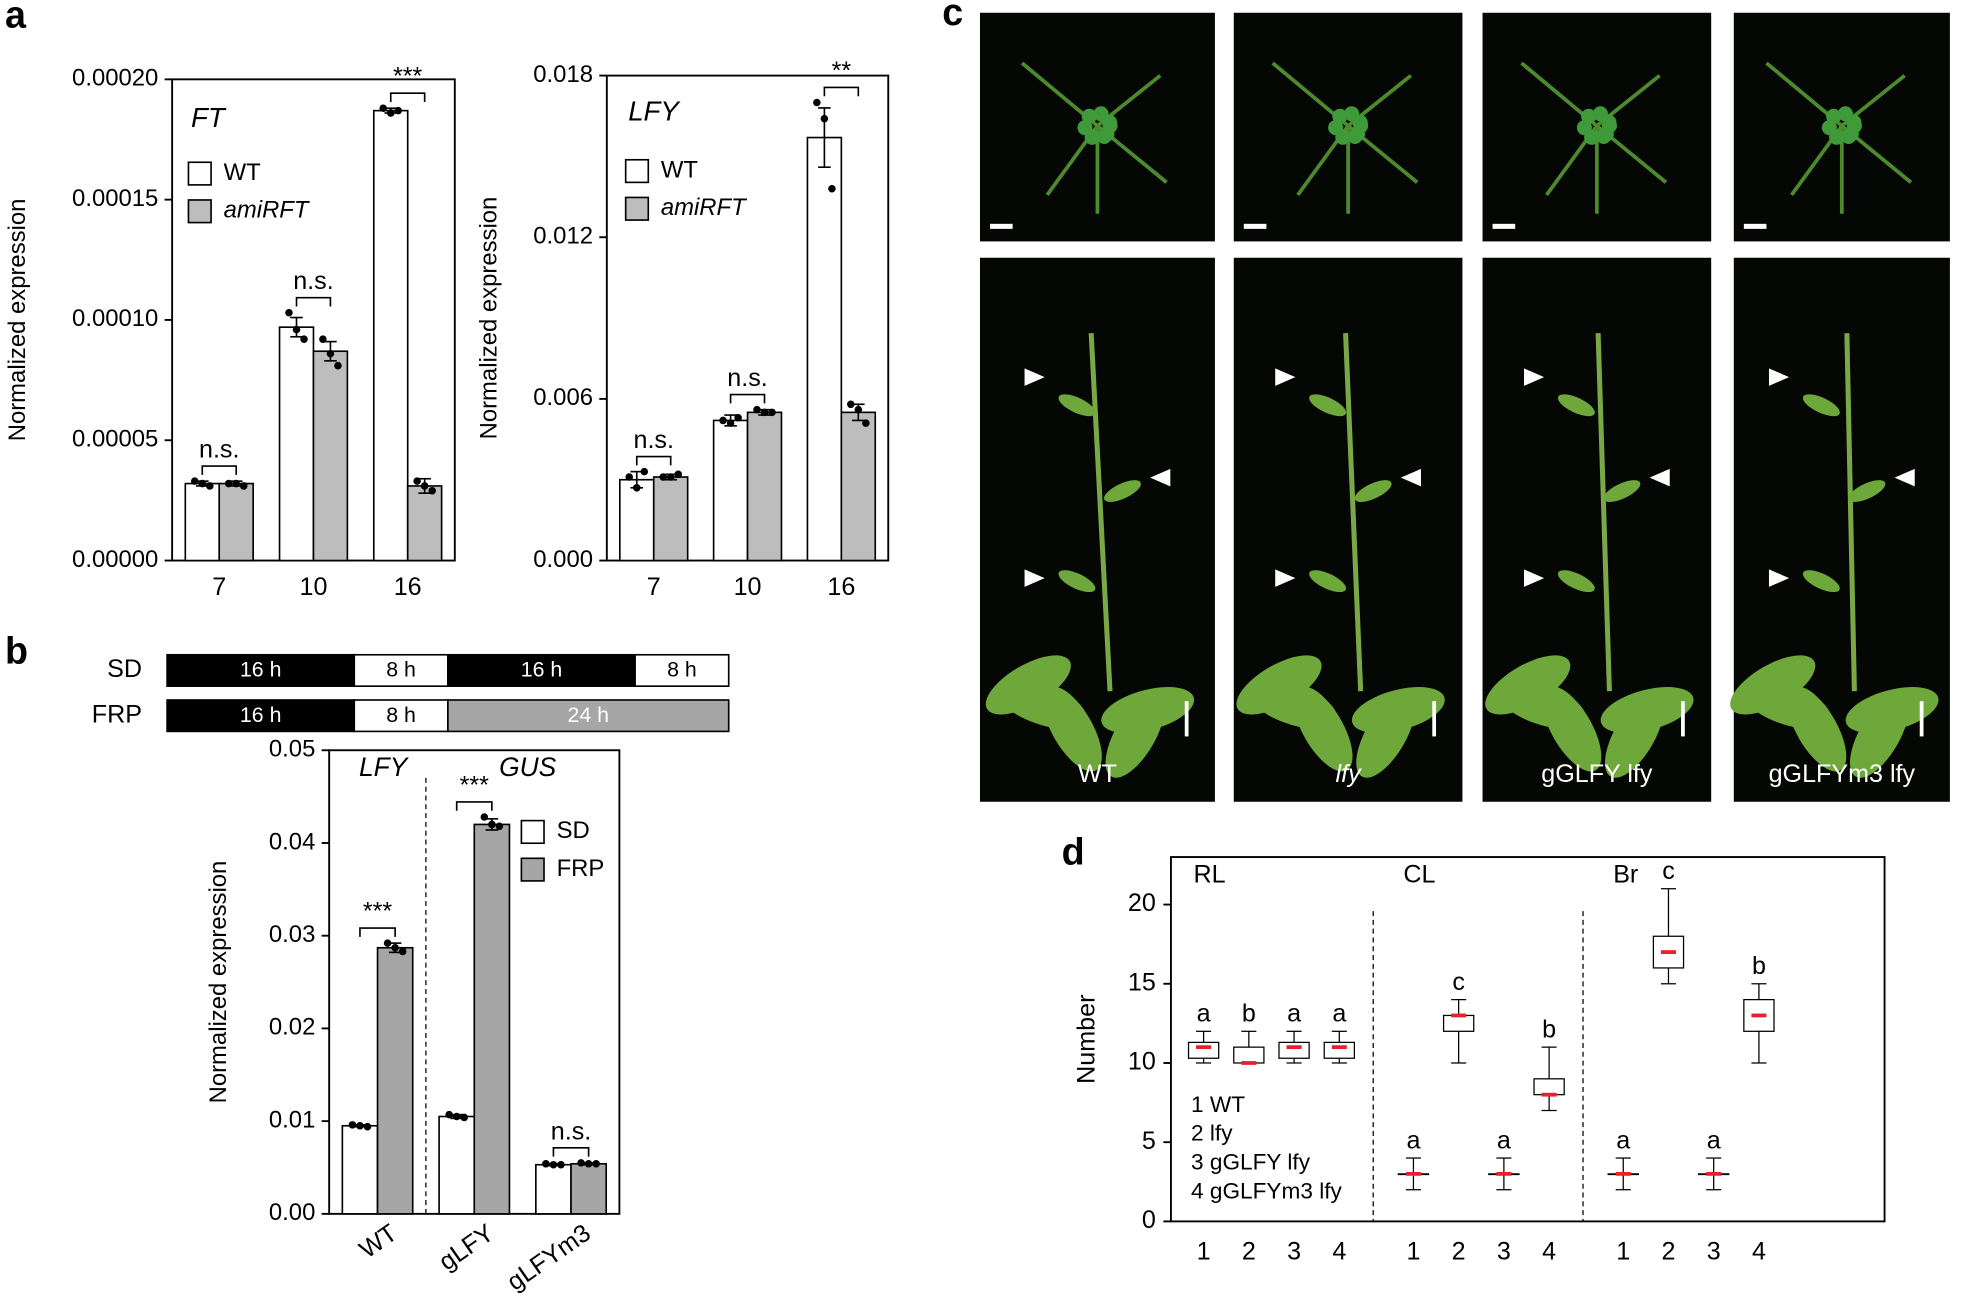  I want to click on photo-label: WT, so click(1097, 774).